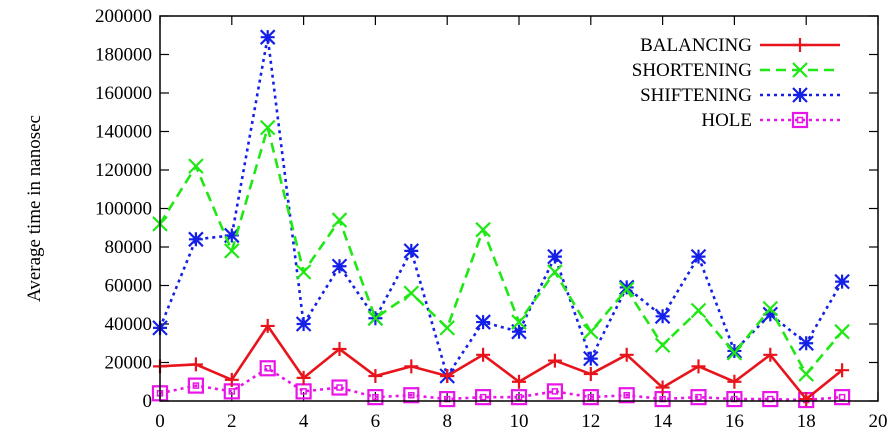  What do you see at coordinates (34, 208) in the screenshot?
I see `y-axis-label: Average time in nanosec` at bounding box center [34, 208].